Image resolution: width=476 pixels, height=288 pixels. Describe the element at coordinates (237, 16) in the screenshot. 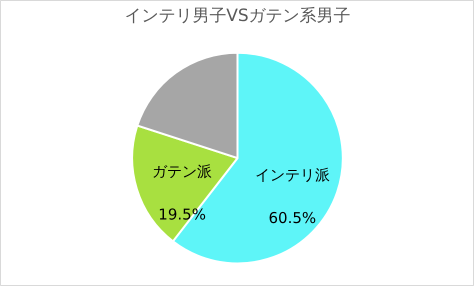

I see `chart-title: インテリ男子VSガテン系男子` at that location.